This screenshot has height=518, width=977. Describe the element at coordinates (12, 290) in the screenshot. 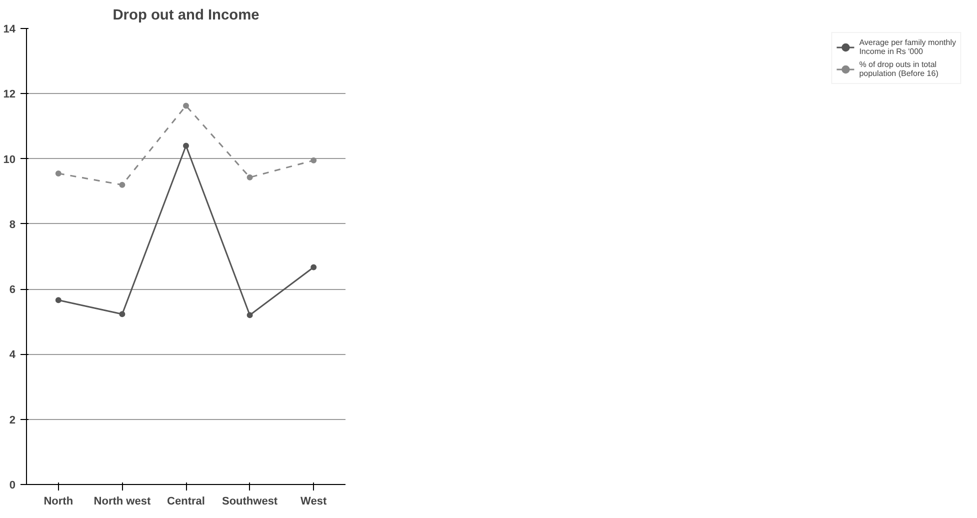

I see `y-tick-label: 6` at that location.